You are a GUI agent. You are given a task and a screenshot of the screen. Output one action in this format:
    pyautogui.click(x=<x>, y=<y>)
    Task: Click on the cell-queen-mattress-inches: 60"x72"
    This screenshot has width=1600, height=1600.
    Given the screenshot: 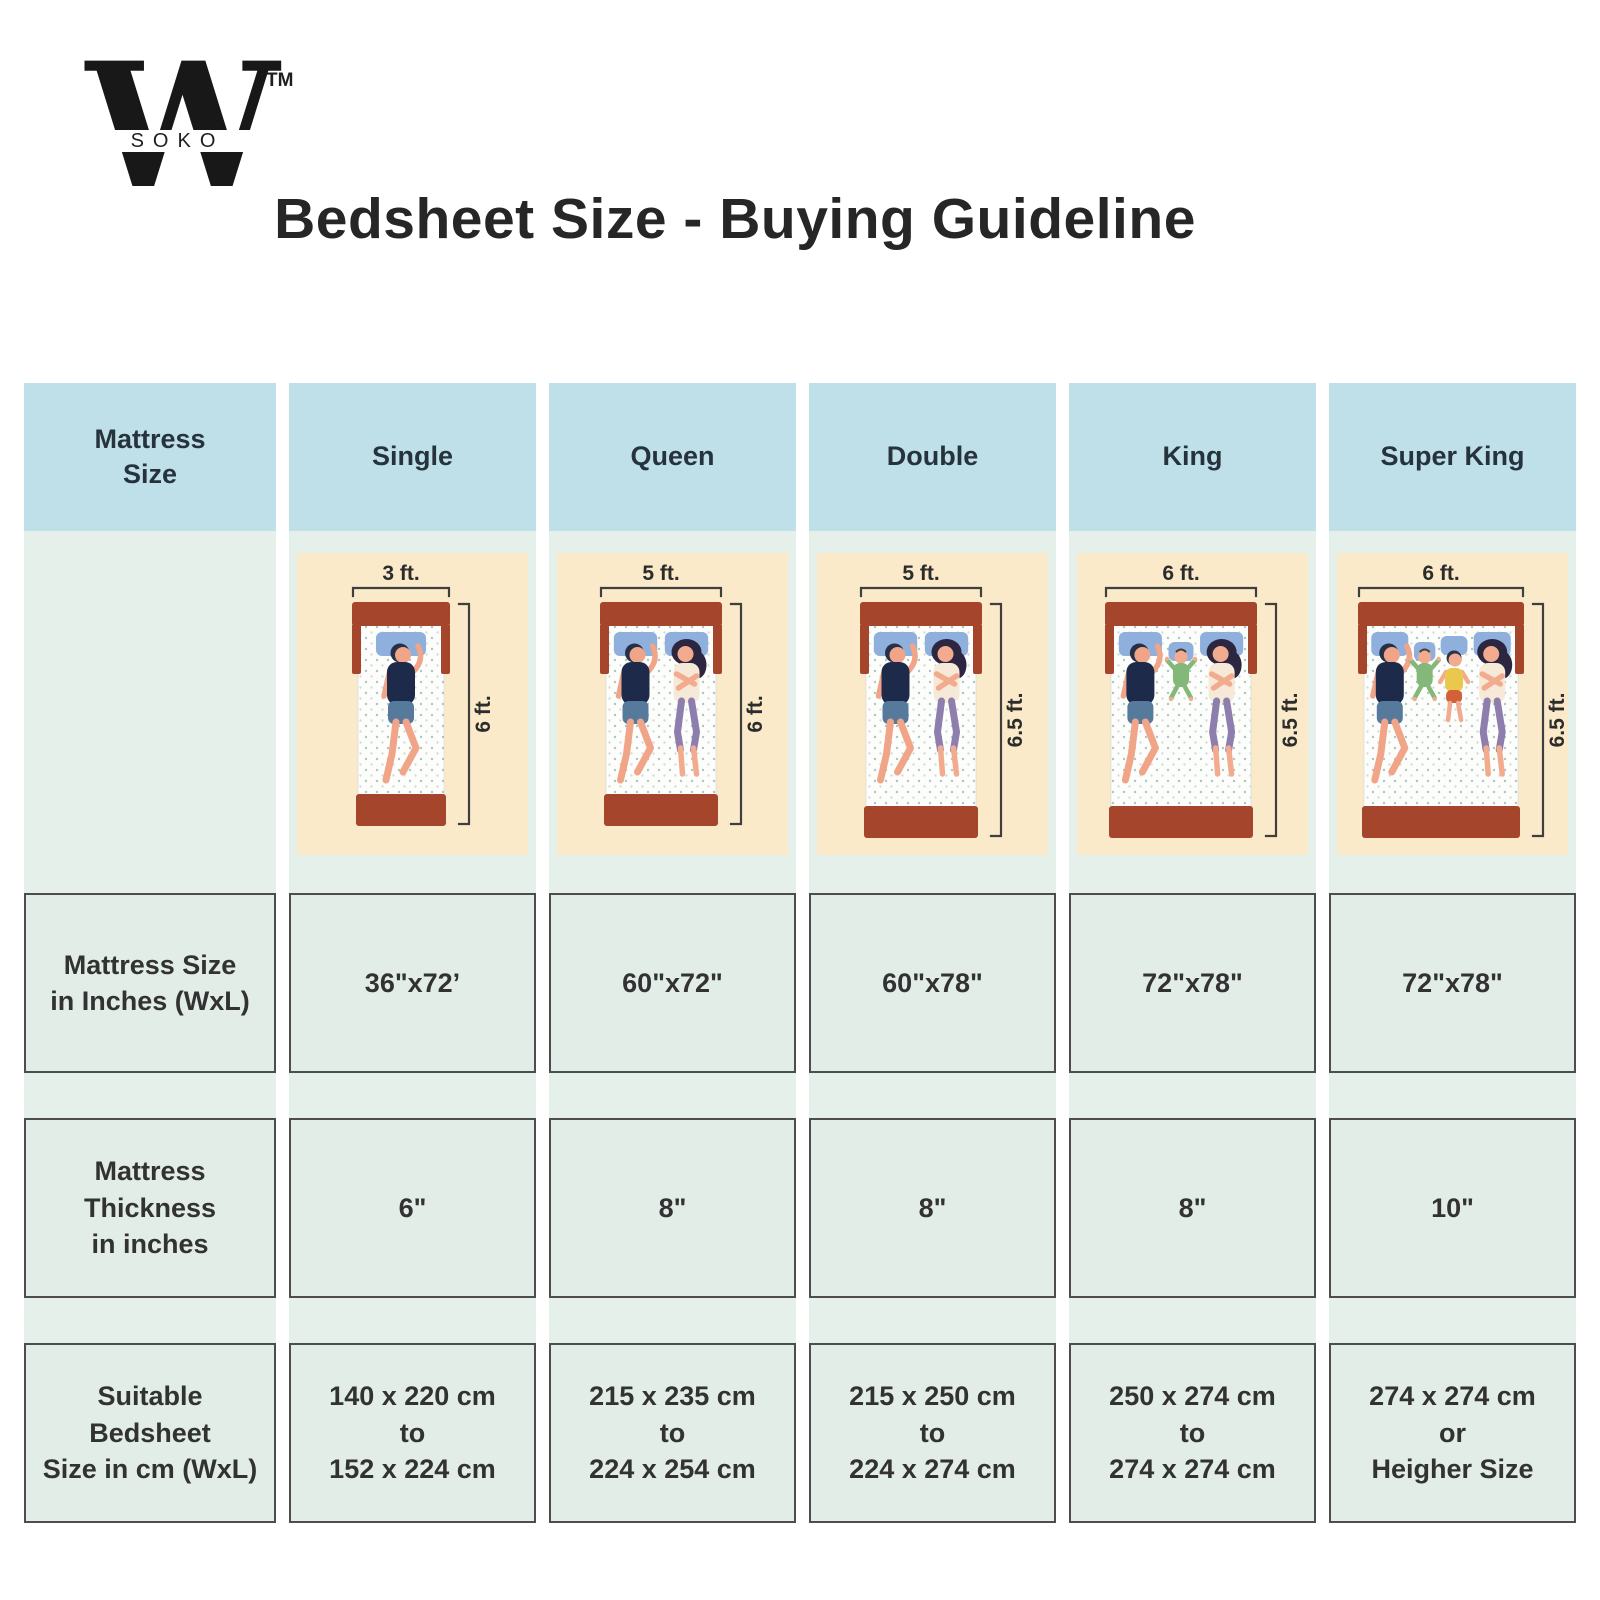 What is the action you would take?
    pyautogui.click(x=672, y=983)
    